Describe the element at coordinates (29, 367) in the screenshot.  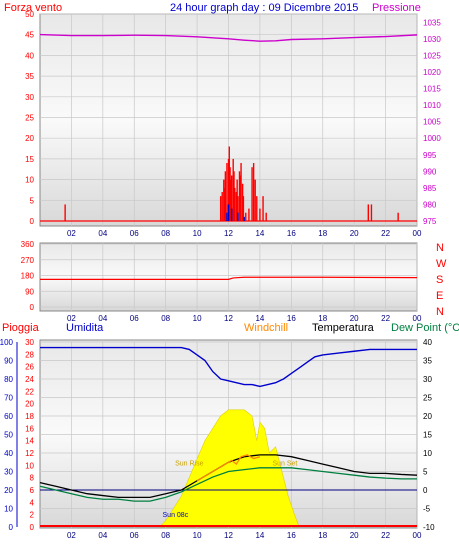
I see `rain-y-tick-label: 26` at that location.